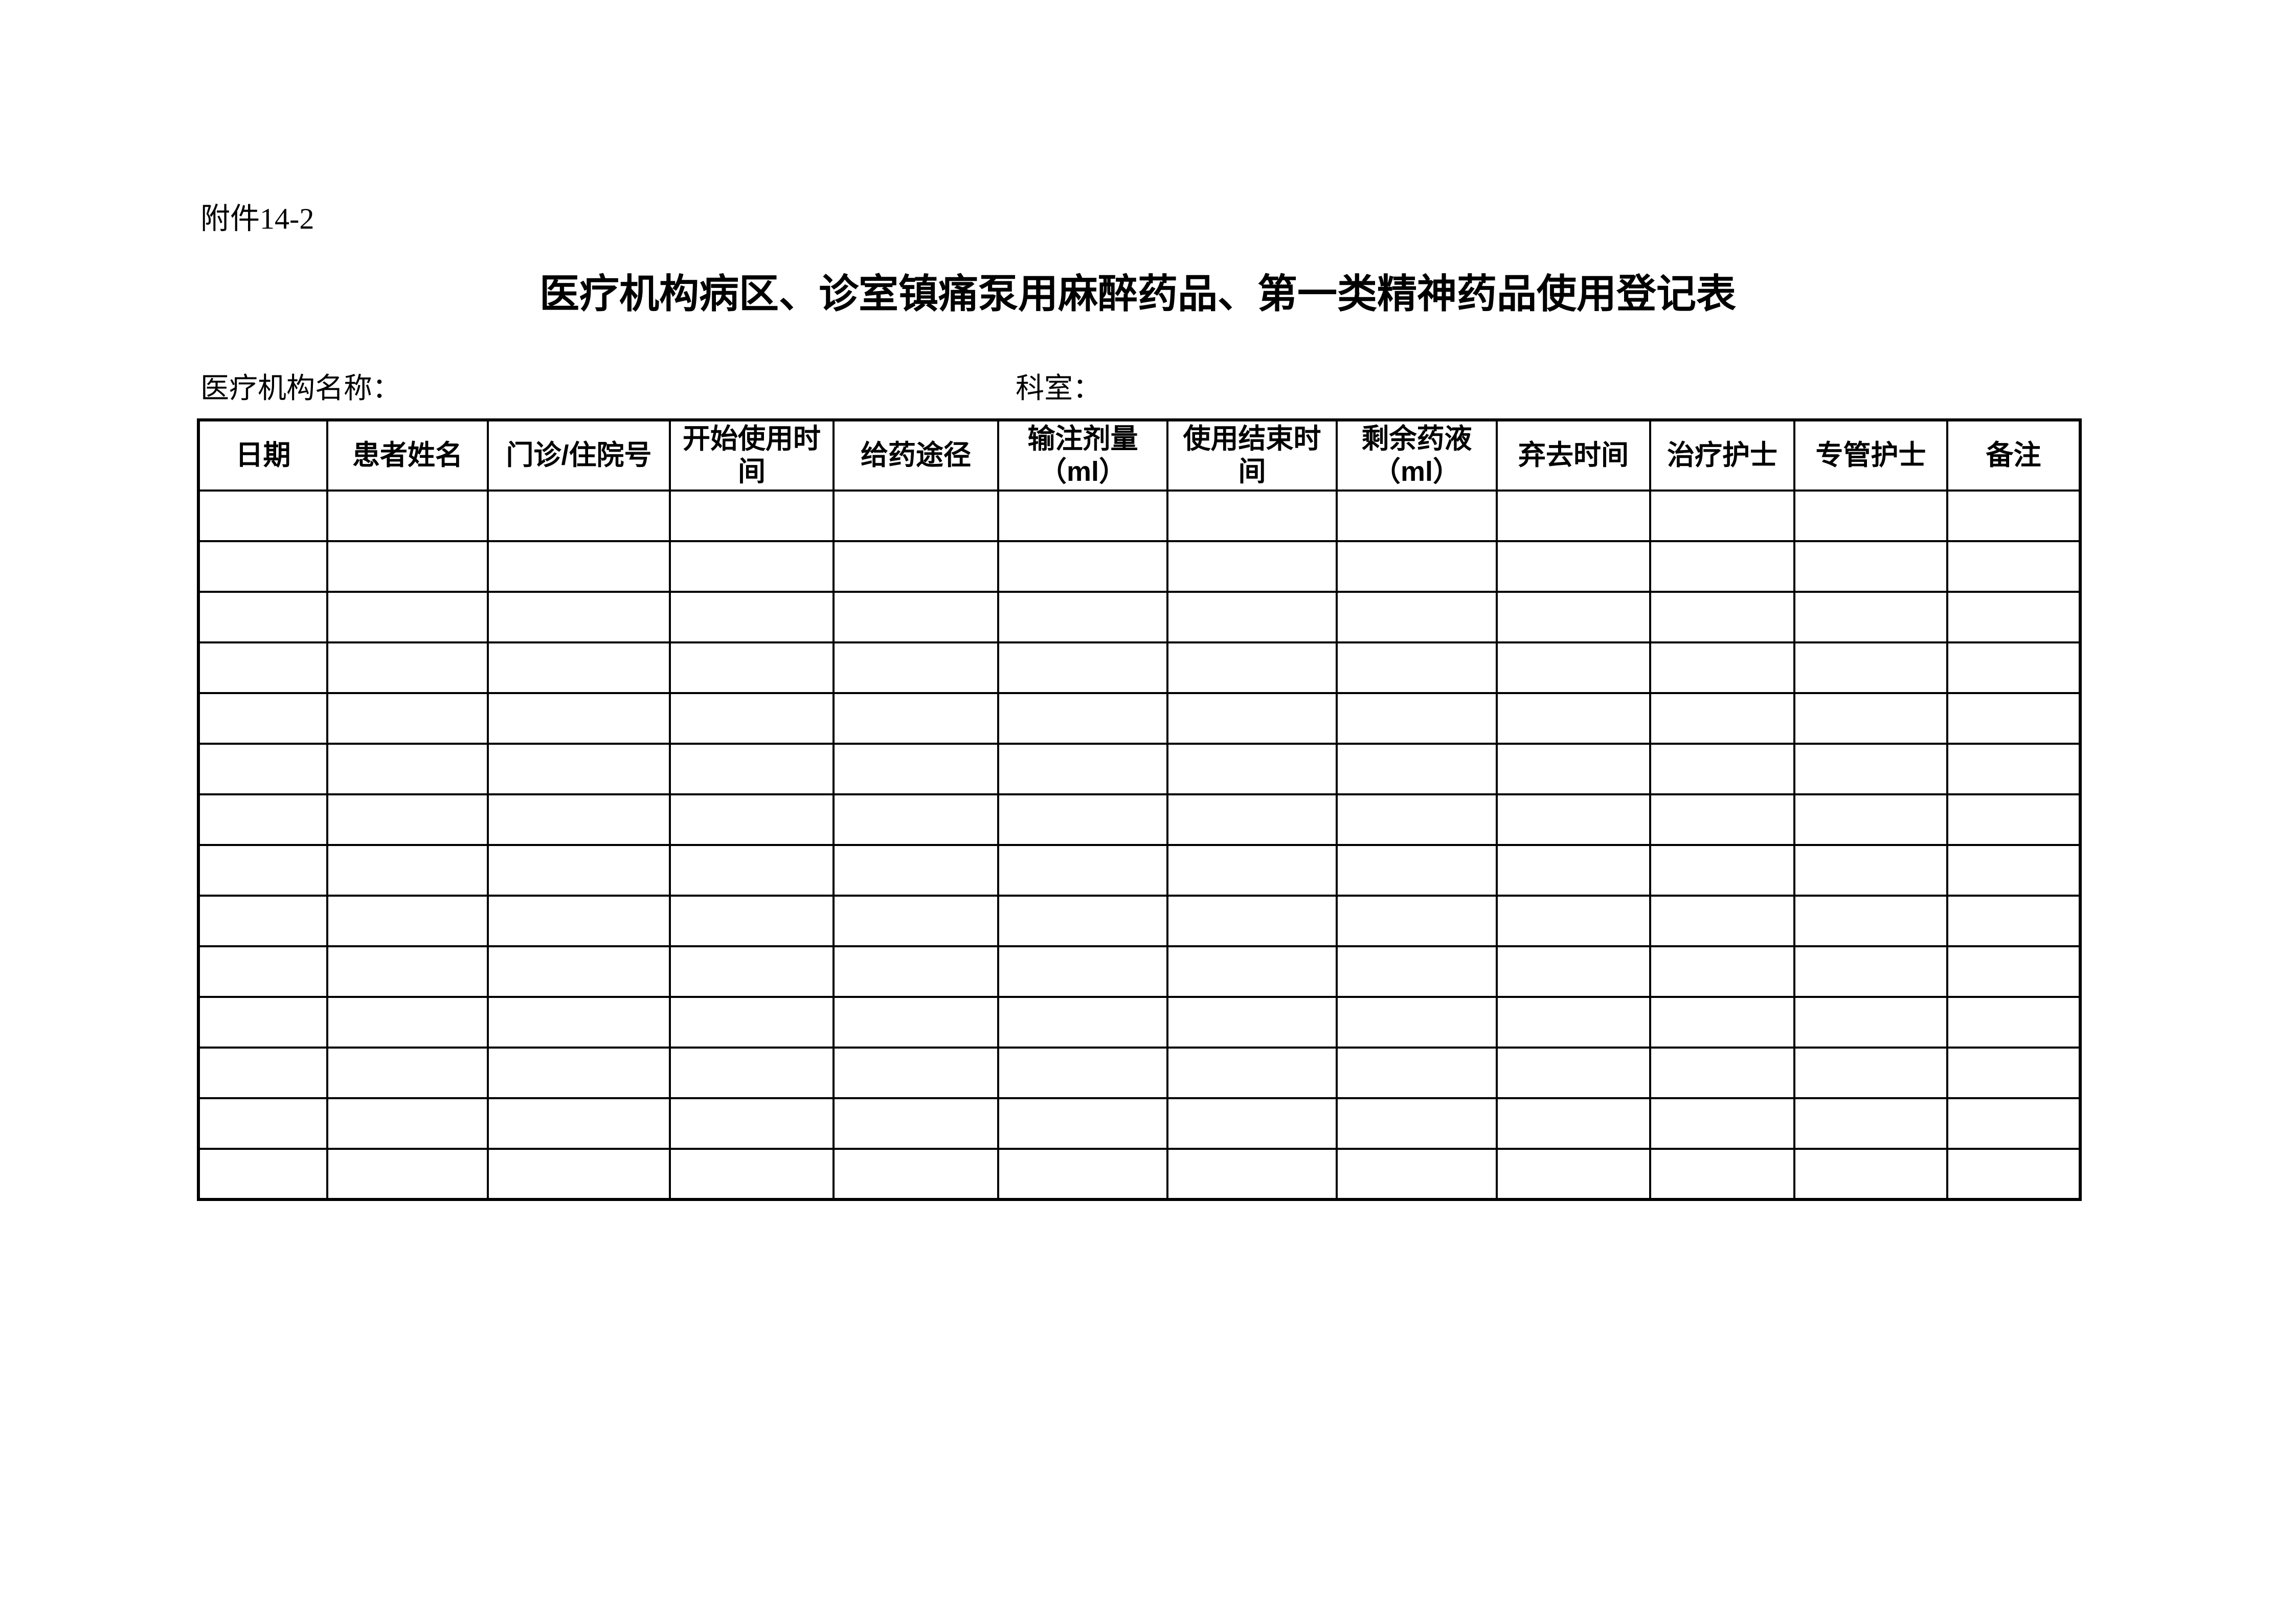  I want to click on column-header-treatment-nurse: 治疗护士, so click(1722, 455).